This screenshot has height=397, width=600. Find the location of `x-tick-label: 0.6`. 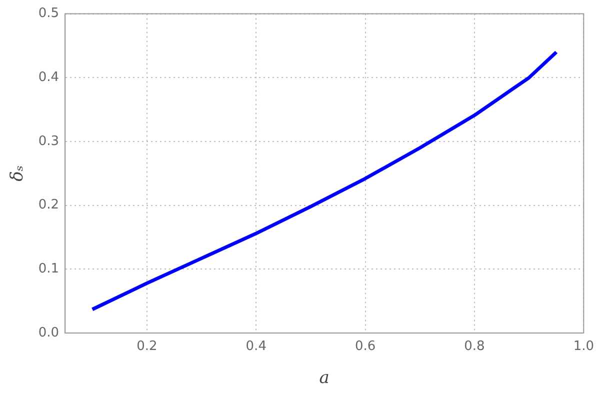

x-tick-label: 0.6 is located at coordinates (365, 346).